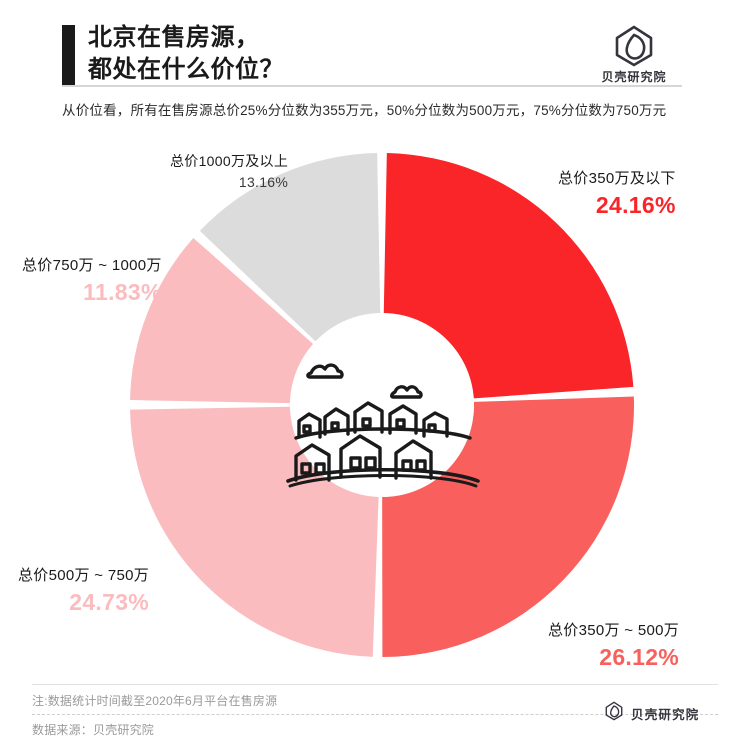 Image resolution: width=750 pixels, height=754 pixels. Describe the element at coordinates (617, 178) in the screenshot. I see `slice-name-0: 总价350万及以下` at that location.